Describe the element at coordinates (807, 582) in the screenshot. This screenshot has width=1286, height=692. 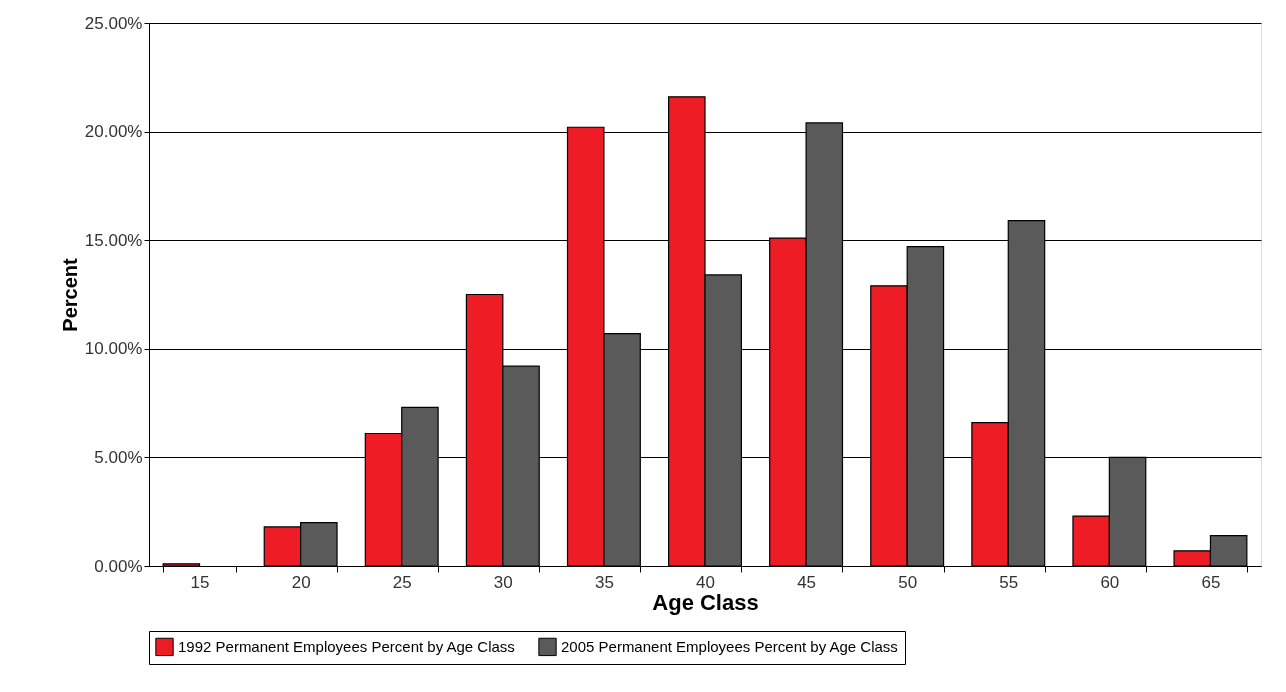
I see `x-tick-label: 45` at that location.